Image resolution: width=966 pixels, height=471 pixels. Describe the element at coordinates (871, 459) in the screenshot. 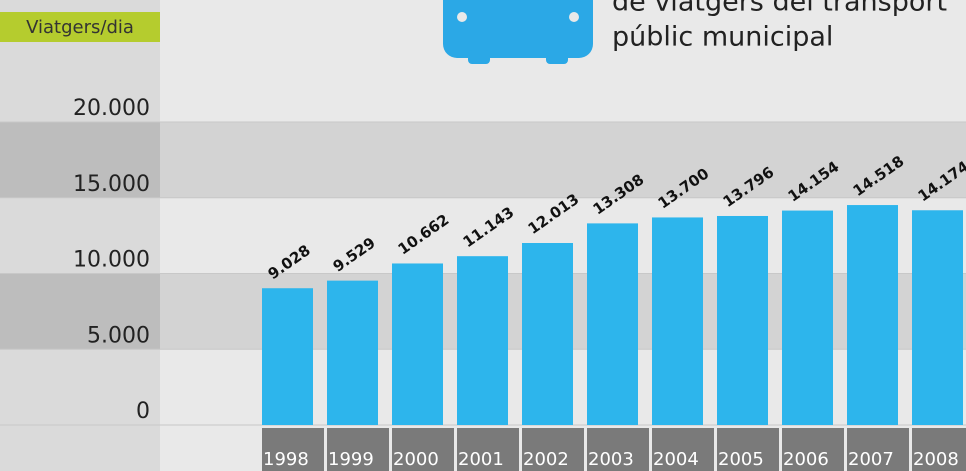

I see `x-tick-label: 2007` at that location.